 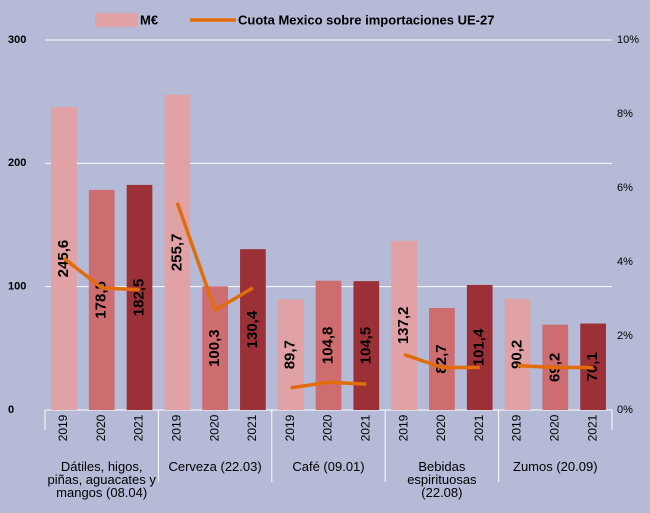 What do you see at coordinates (625, 262) in the screenshot?
I see `y2-tick-label: 4%` at bounding box center [625, 262].